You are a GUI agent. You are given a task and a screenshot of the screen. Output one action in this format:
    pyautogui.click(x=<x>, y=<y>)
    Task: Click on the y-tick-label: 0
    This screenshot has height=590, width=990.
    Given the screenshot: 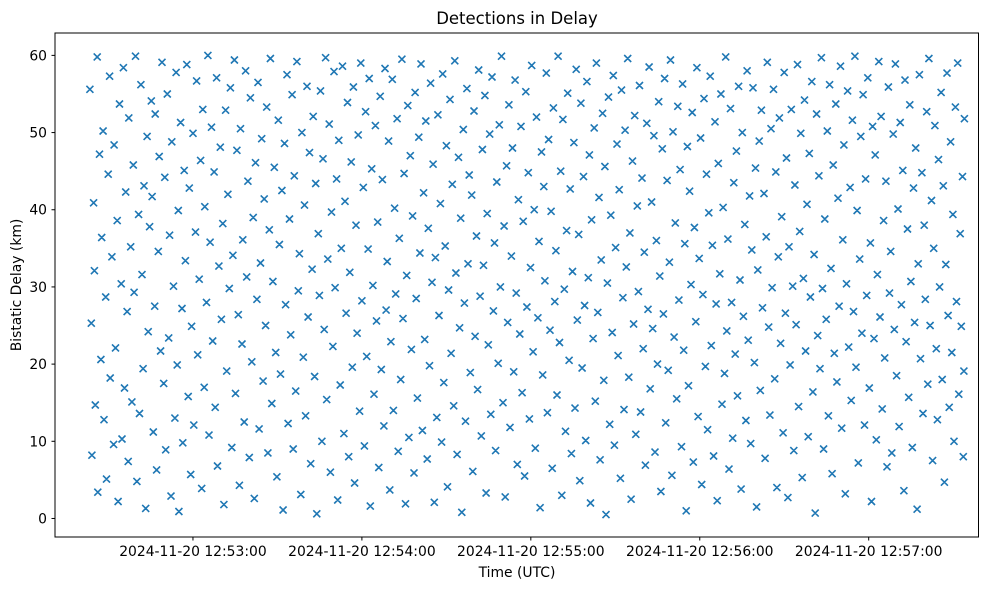 What is the action you would take?
    pyautogui.click(x=42, y=519)
    